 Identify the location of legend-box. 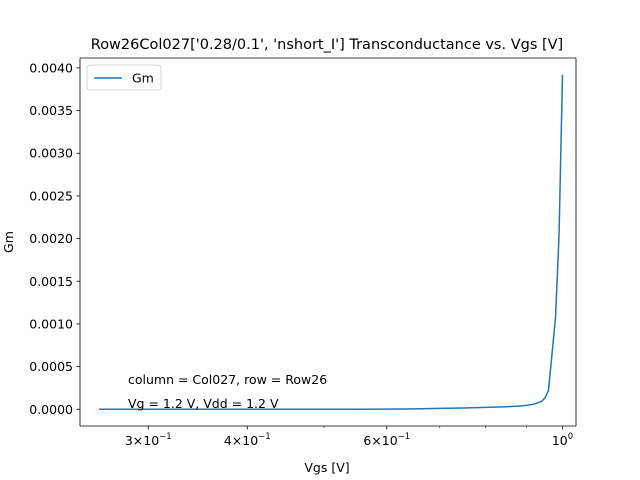
(124, 77).